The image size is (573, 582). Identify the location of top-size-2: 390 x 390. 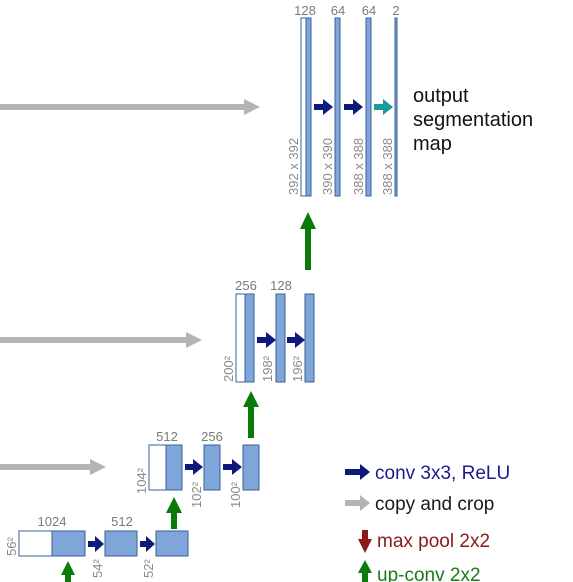
(327, 166).